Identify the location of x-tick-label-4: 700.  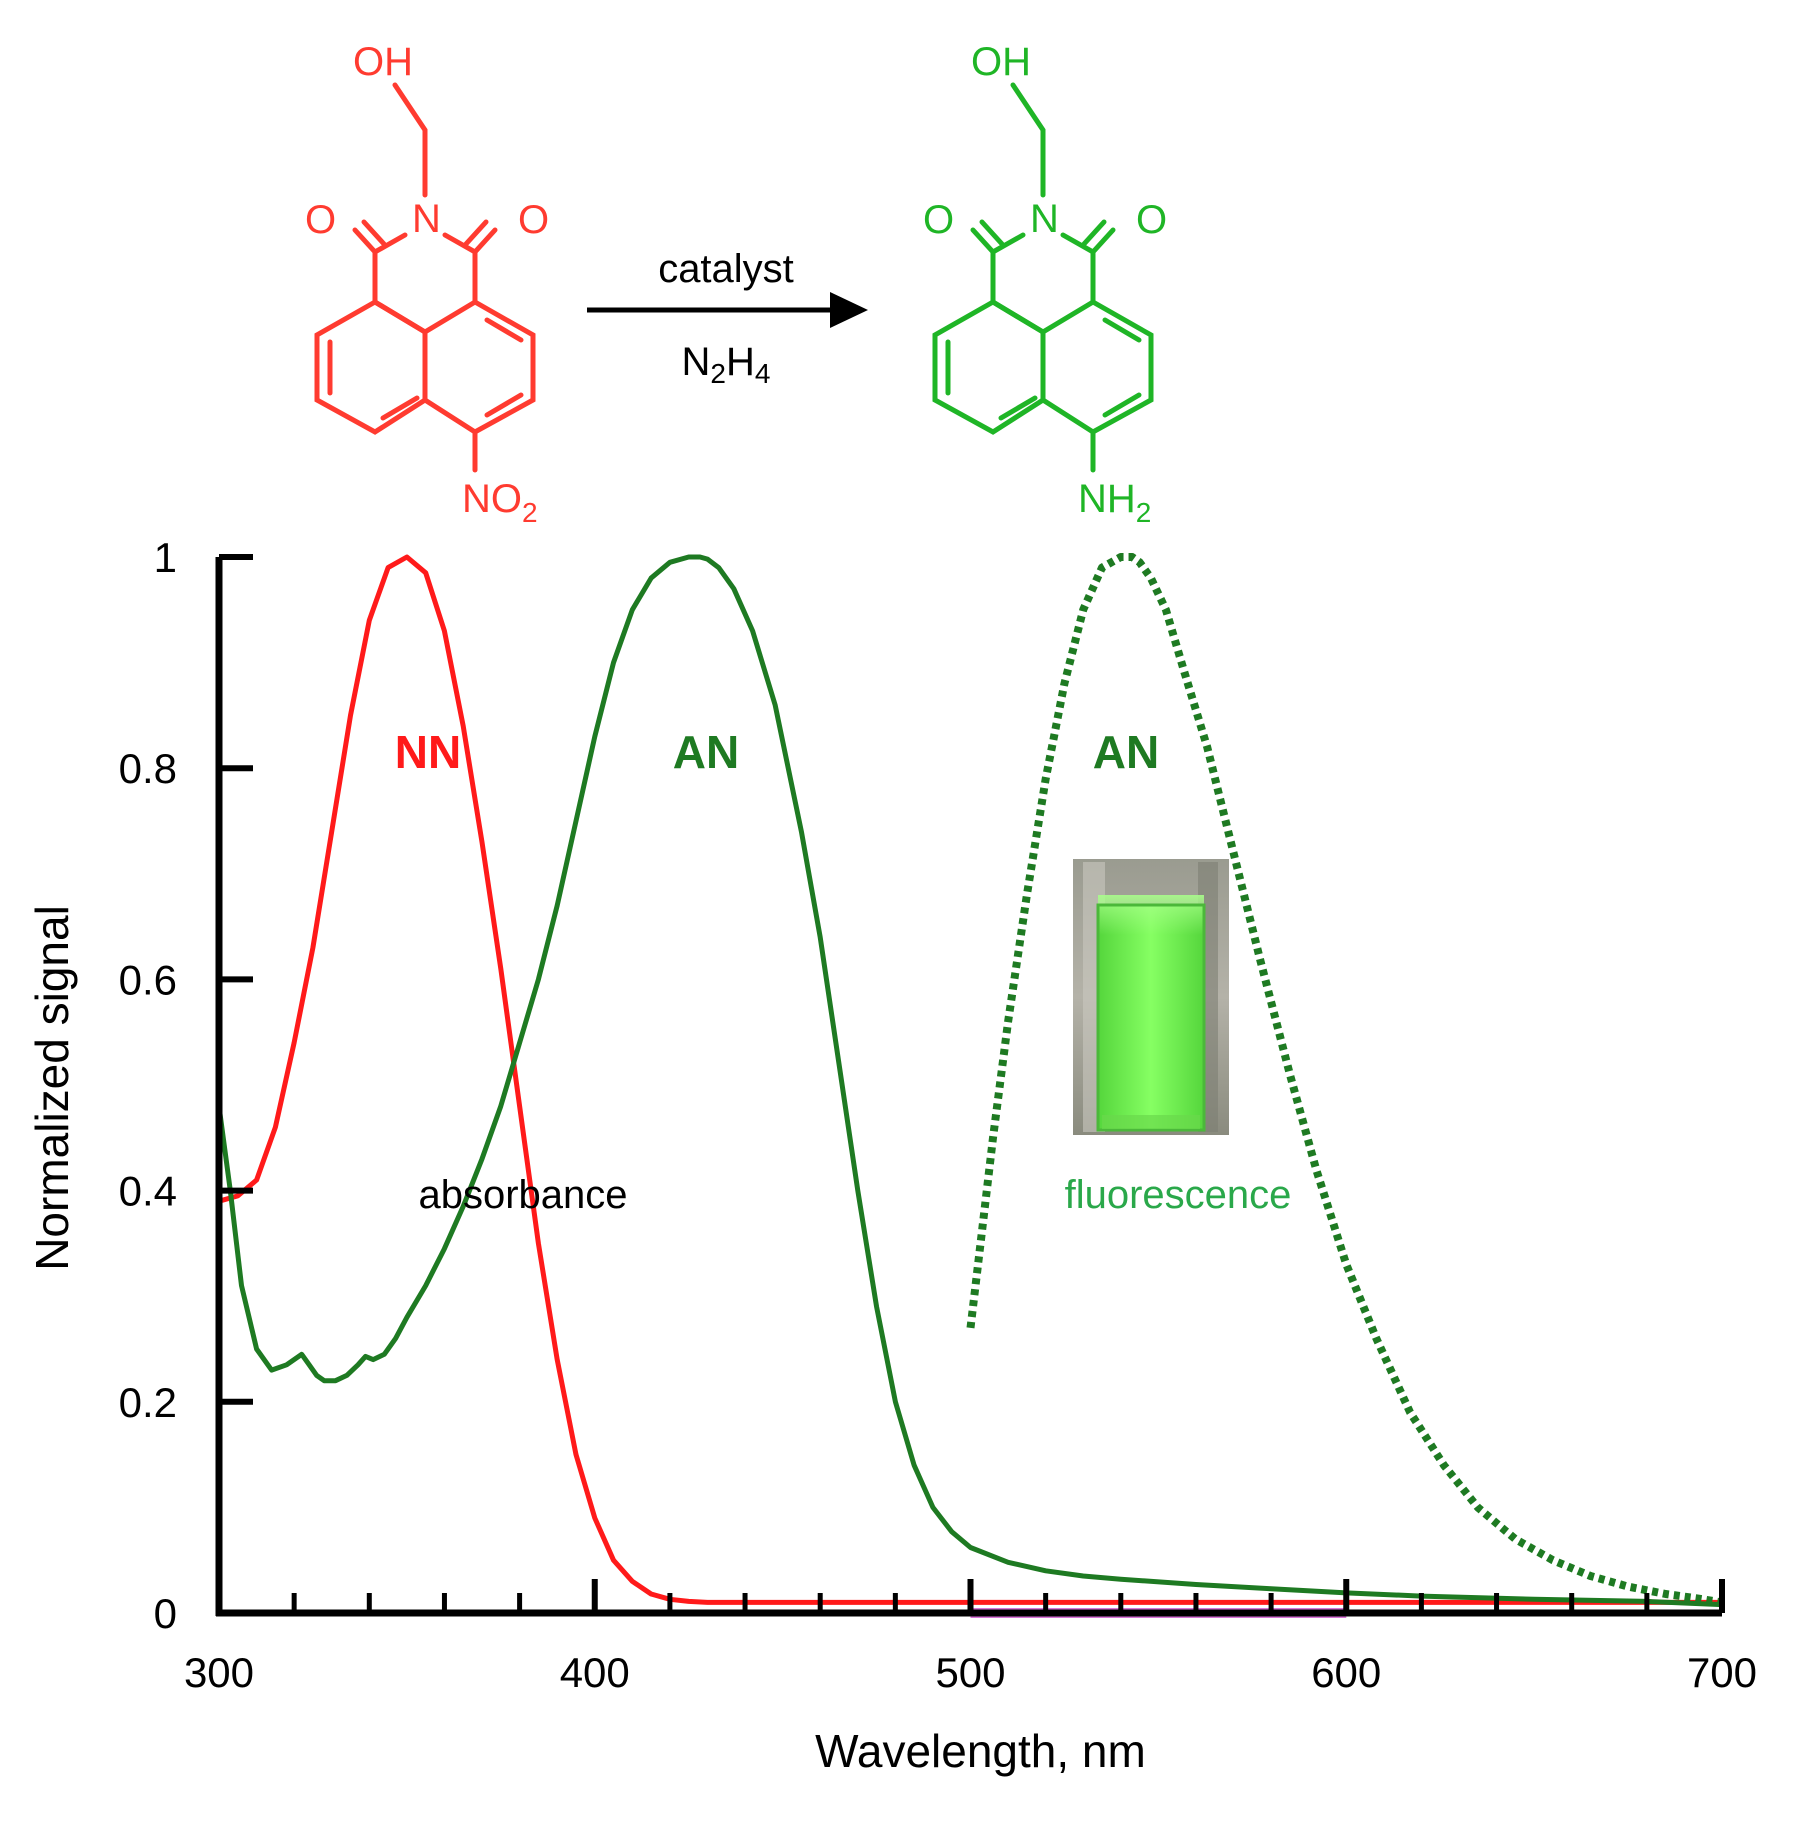
(1722, 1672).